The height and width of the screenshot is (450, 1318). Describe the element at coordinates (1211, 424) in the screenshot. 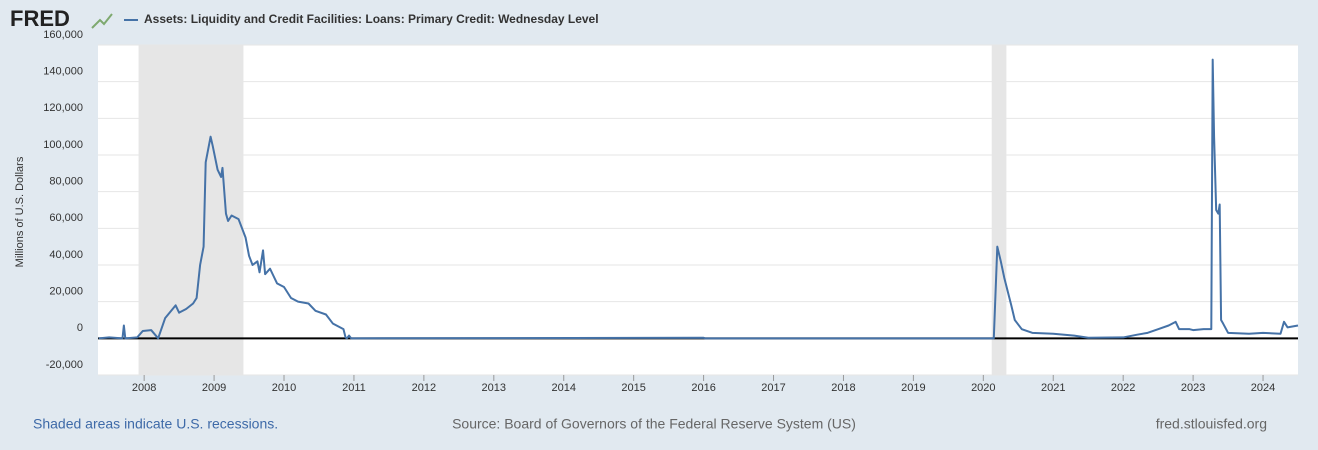

I see `footer-site: fred.stlouisfed.org` at that location.